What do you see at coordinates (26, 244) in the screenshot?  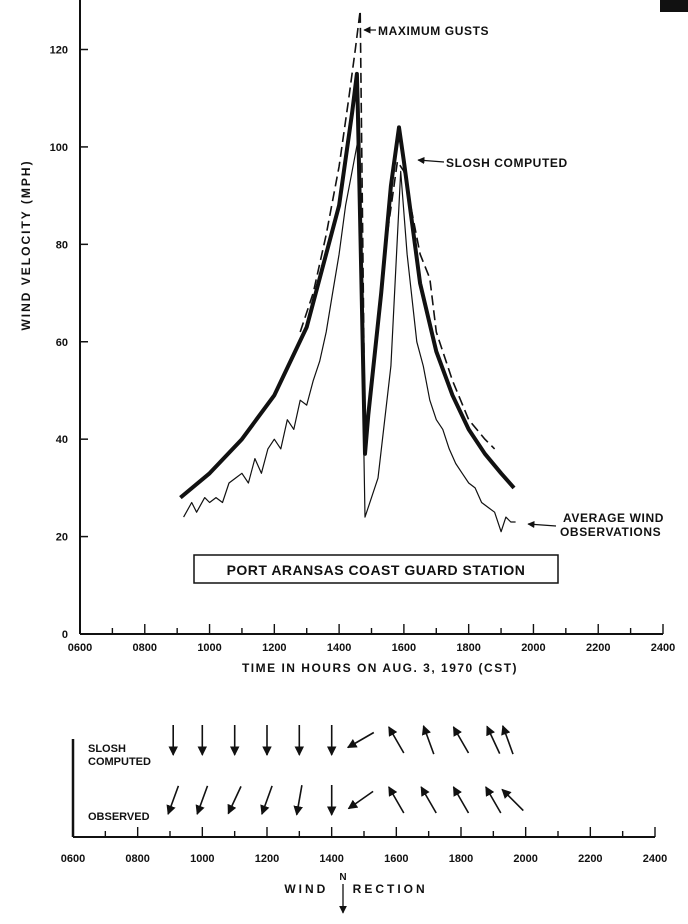 I see `y-axis-label: WIND VELOCITY (MPH)` at bounding box center [26, 244].